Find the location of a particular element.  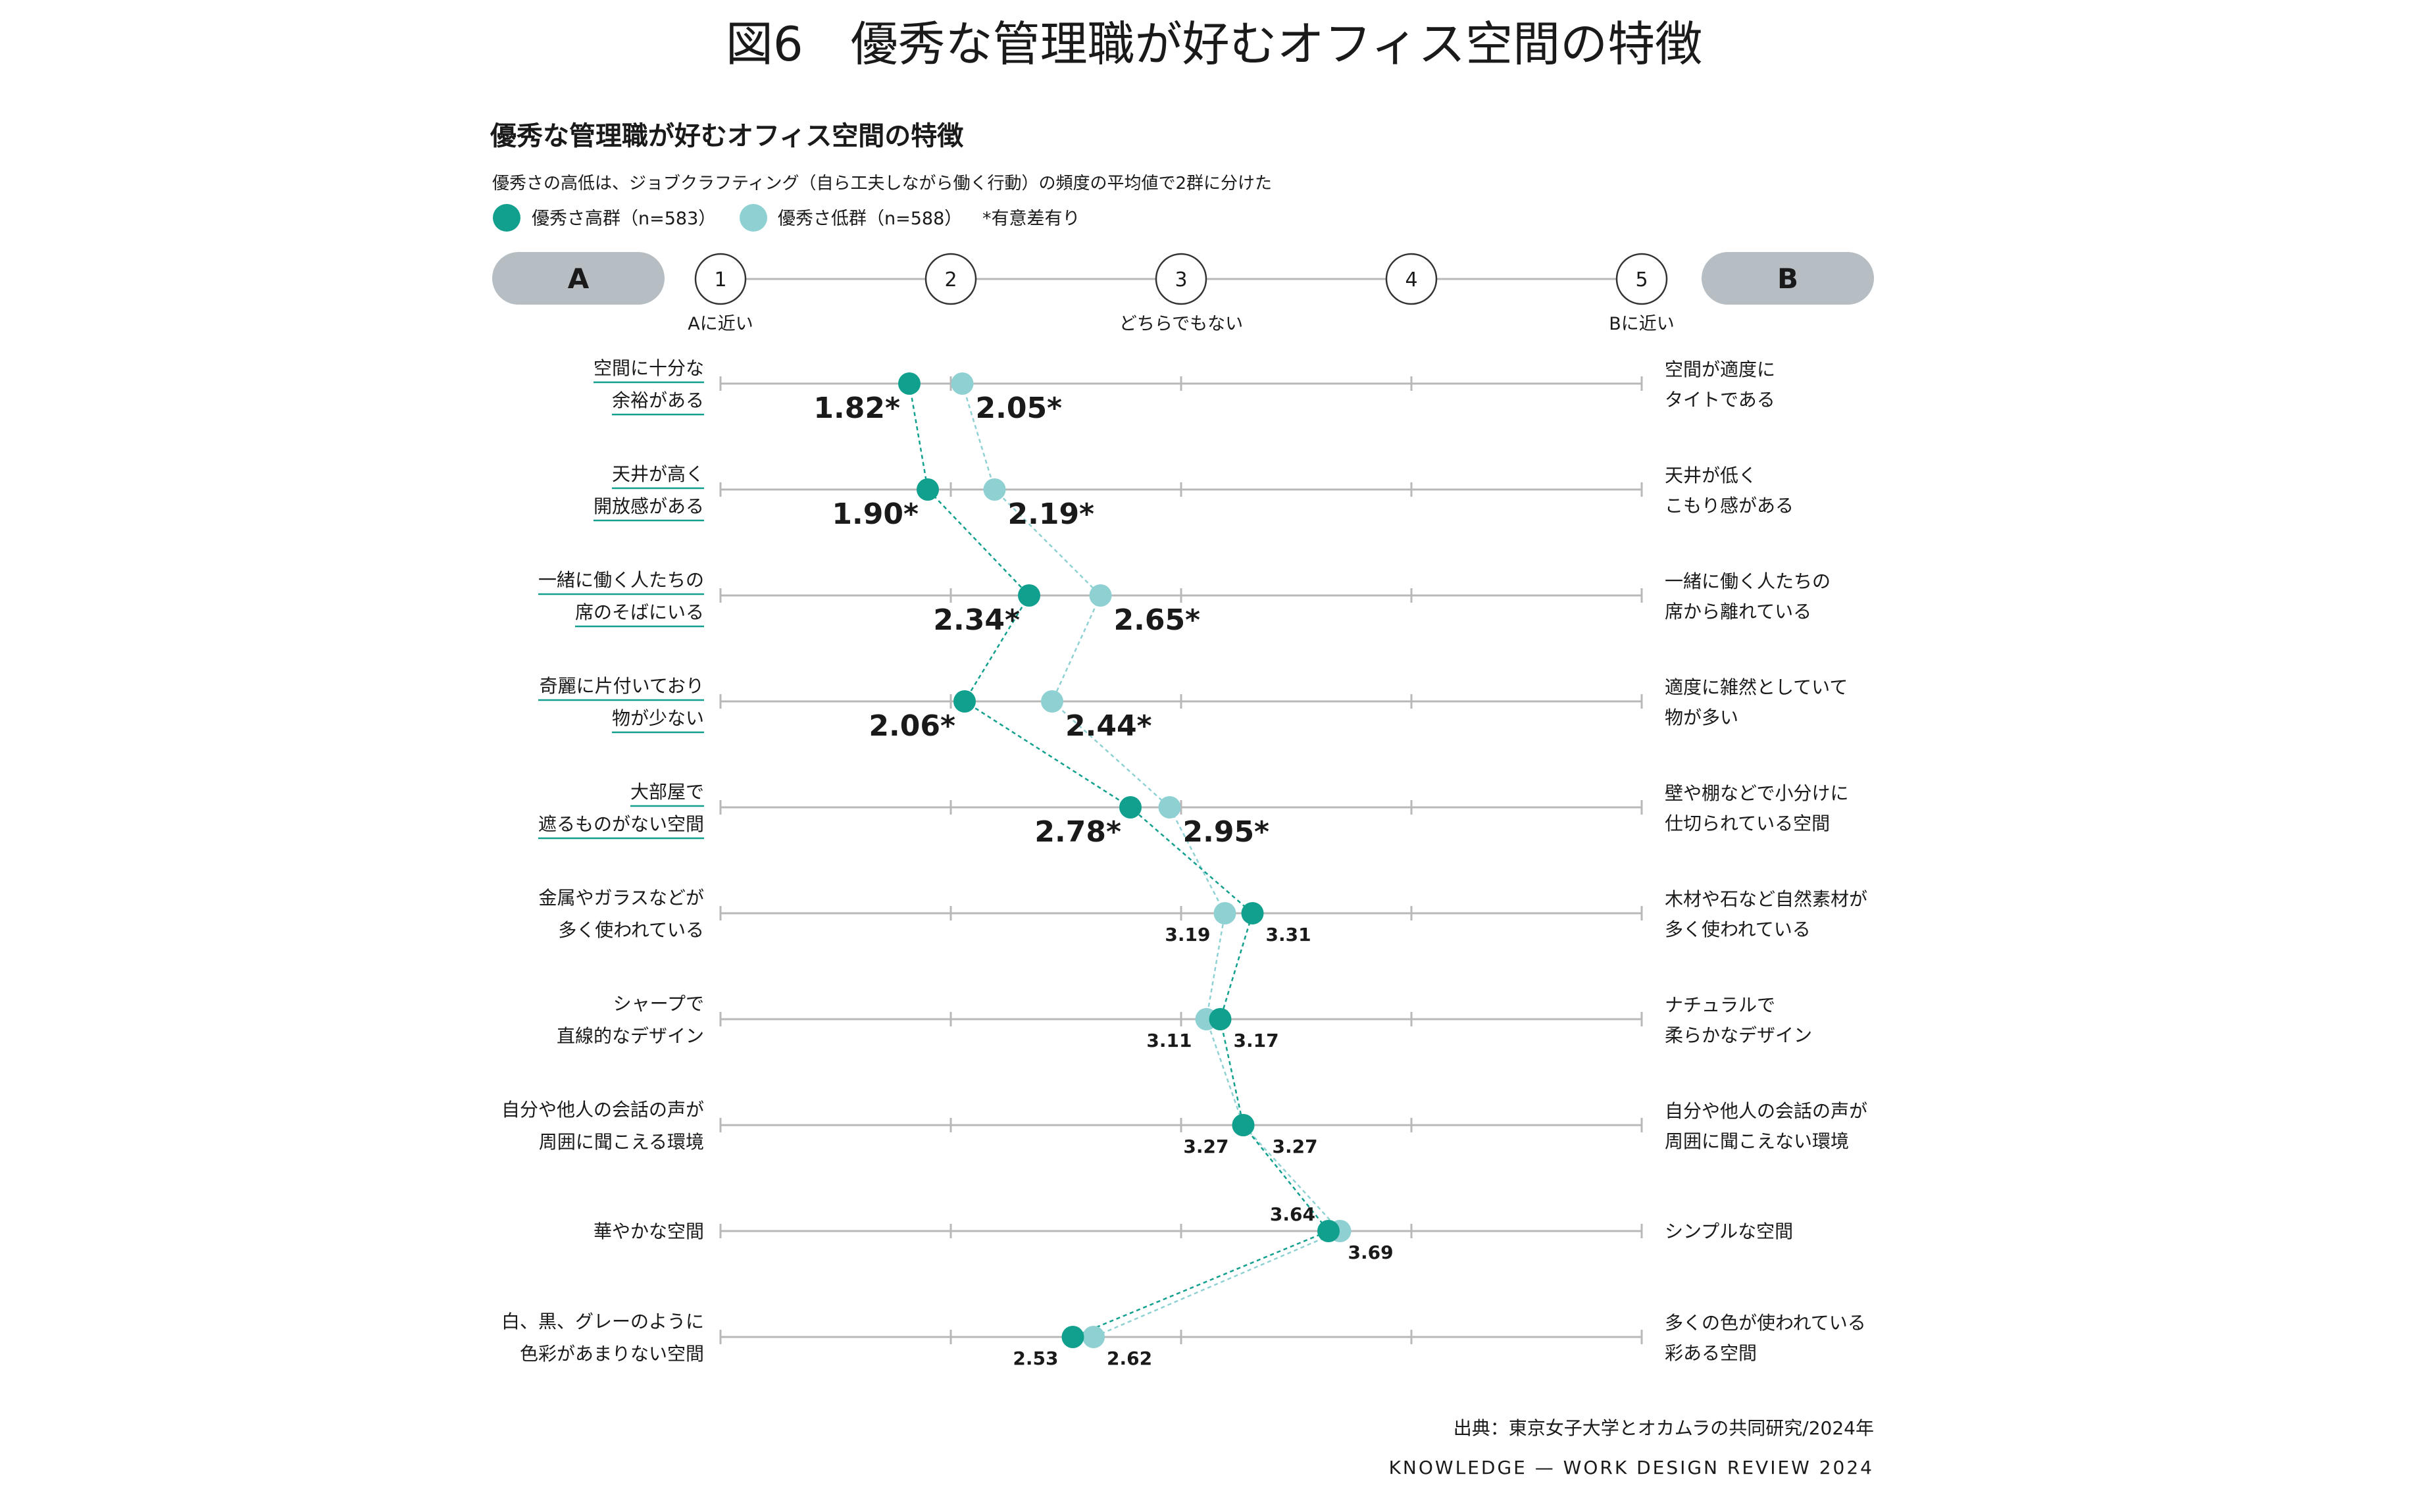

item-label-a: 華やかな空間 is located at coordinates (649, 1231).